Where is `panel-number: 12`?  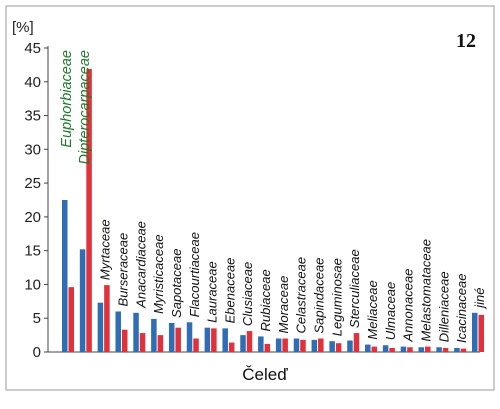
panel-number: 12 is located at coordinates (466, 41).